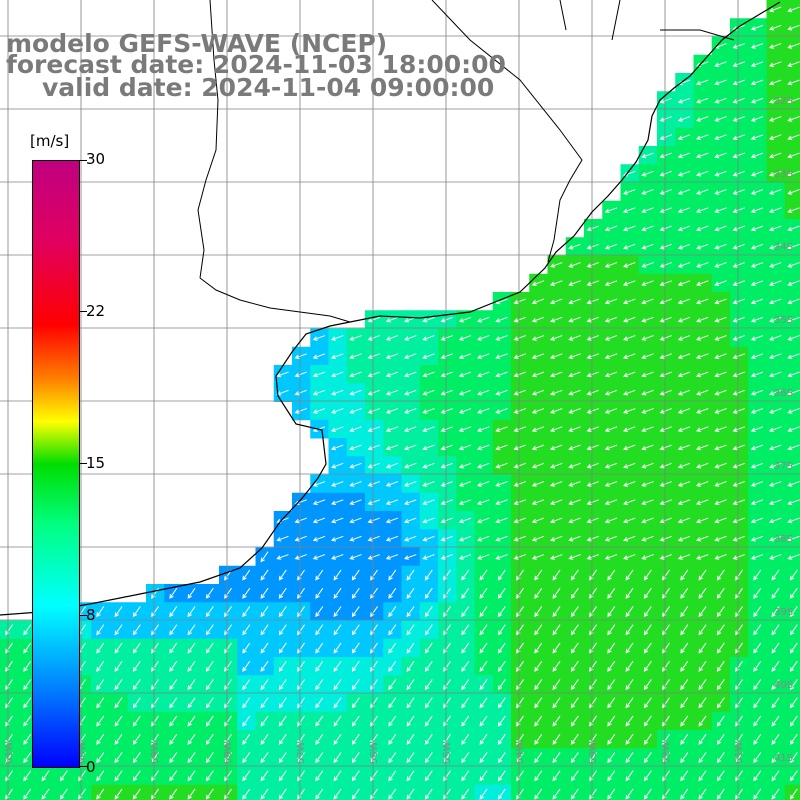 This screenshot has height=800, width=800. Describe the element at coordinates (50, 141) in the screenshot. I see `colorbar-unit: [m/s]` at that location.